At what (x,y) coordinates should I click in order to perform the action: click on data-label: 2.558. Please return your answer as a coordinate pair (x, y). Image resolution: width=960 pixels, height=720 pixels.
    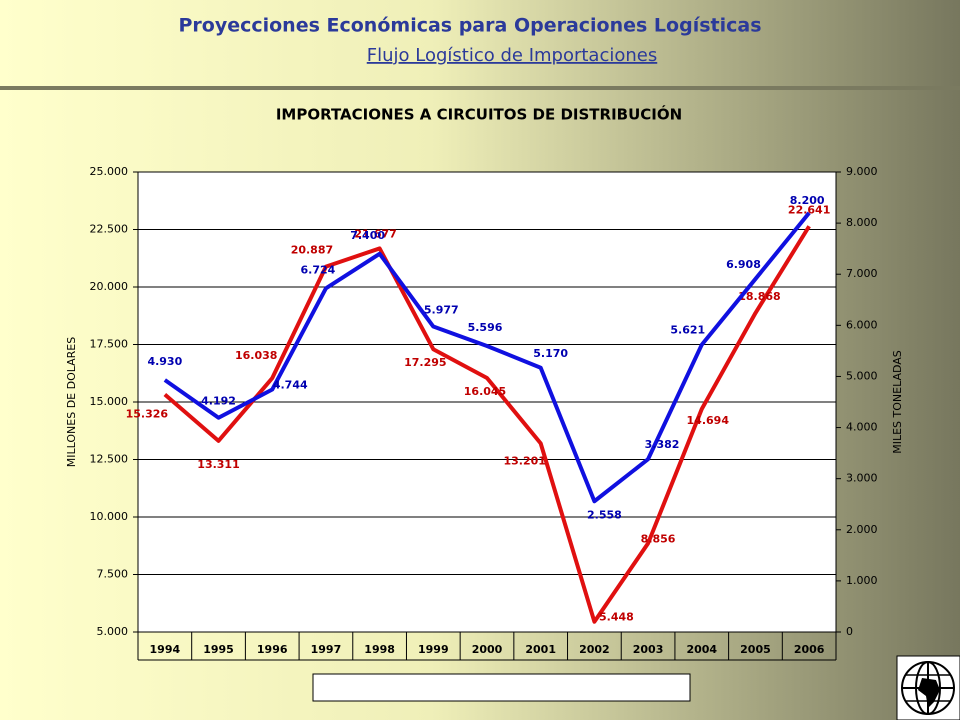
    Looking at the image, I should click on (604, 514).